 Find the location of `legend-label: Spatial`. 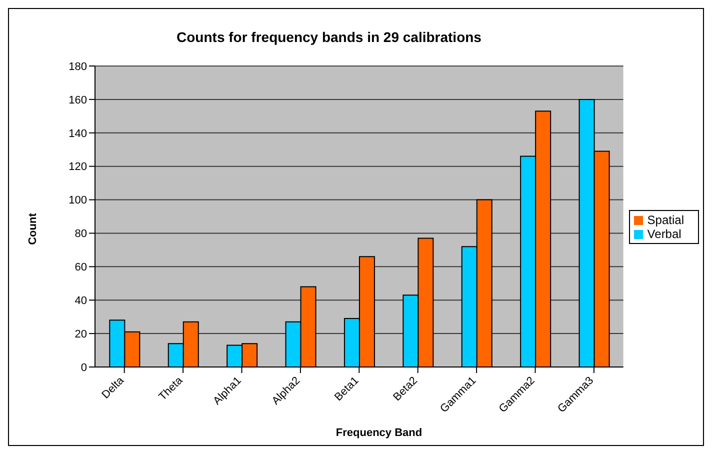

legend-label: Spatial is located at coordinates (665, 220).